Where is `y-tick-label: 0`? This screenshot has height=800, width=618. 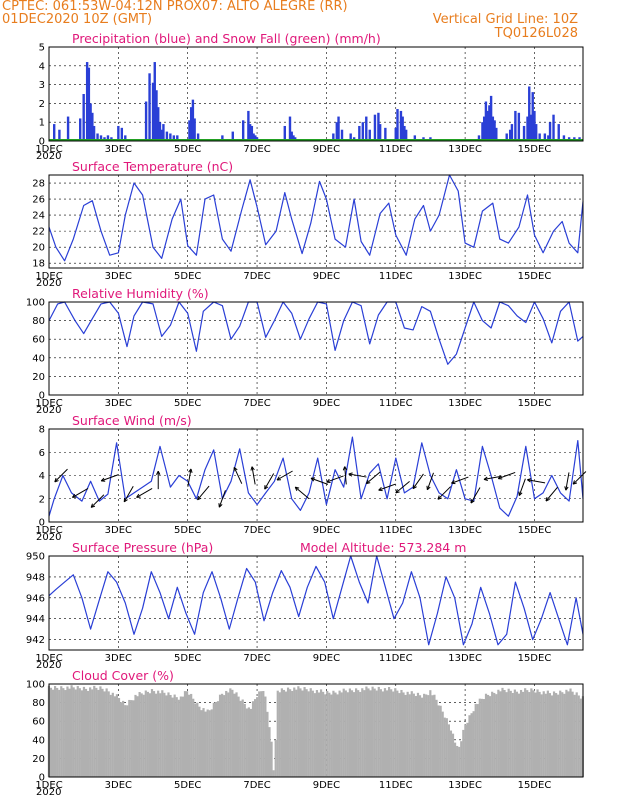
y-tick-label: 0 is located at coordinates (42, 142).